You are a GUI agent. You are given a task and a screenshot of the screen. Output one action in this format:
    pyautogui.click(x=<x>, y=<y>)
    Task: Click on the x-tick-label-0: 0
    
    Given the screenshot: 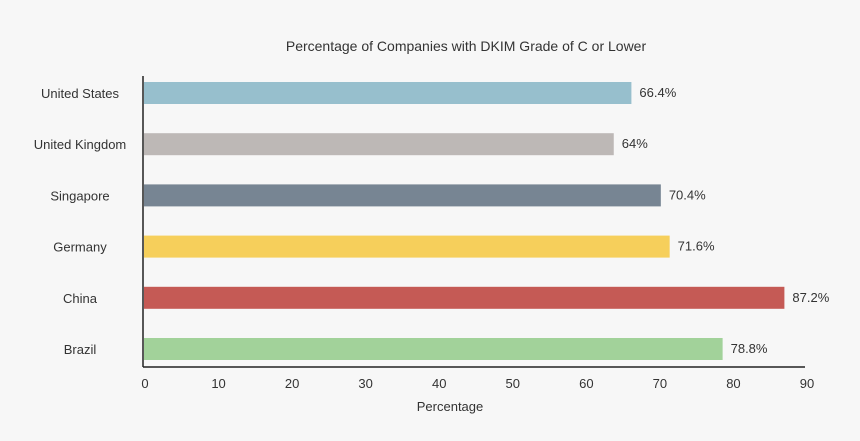 What is the action you would take?
    pyautogui.click(x=144, y=383)
    